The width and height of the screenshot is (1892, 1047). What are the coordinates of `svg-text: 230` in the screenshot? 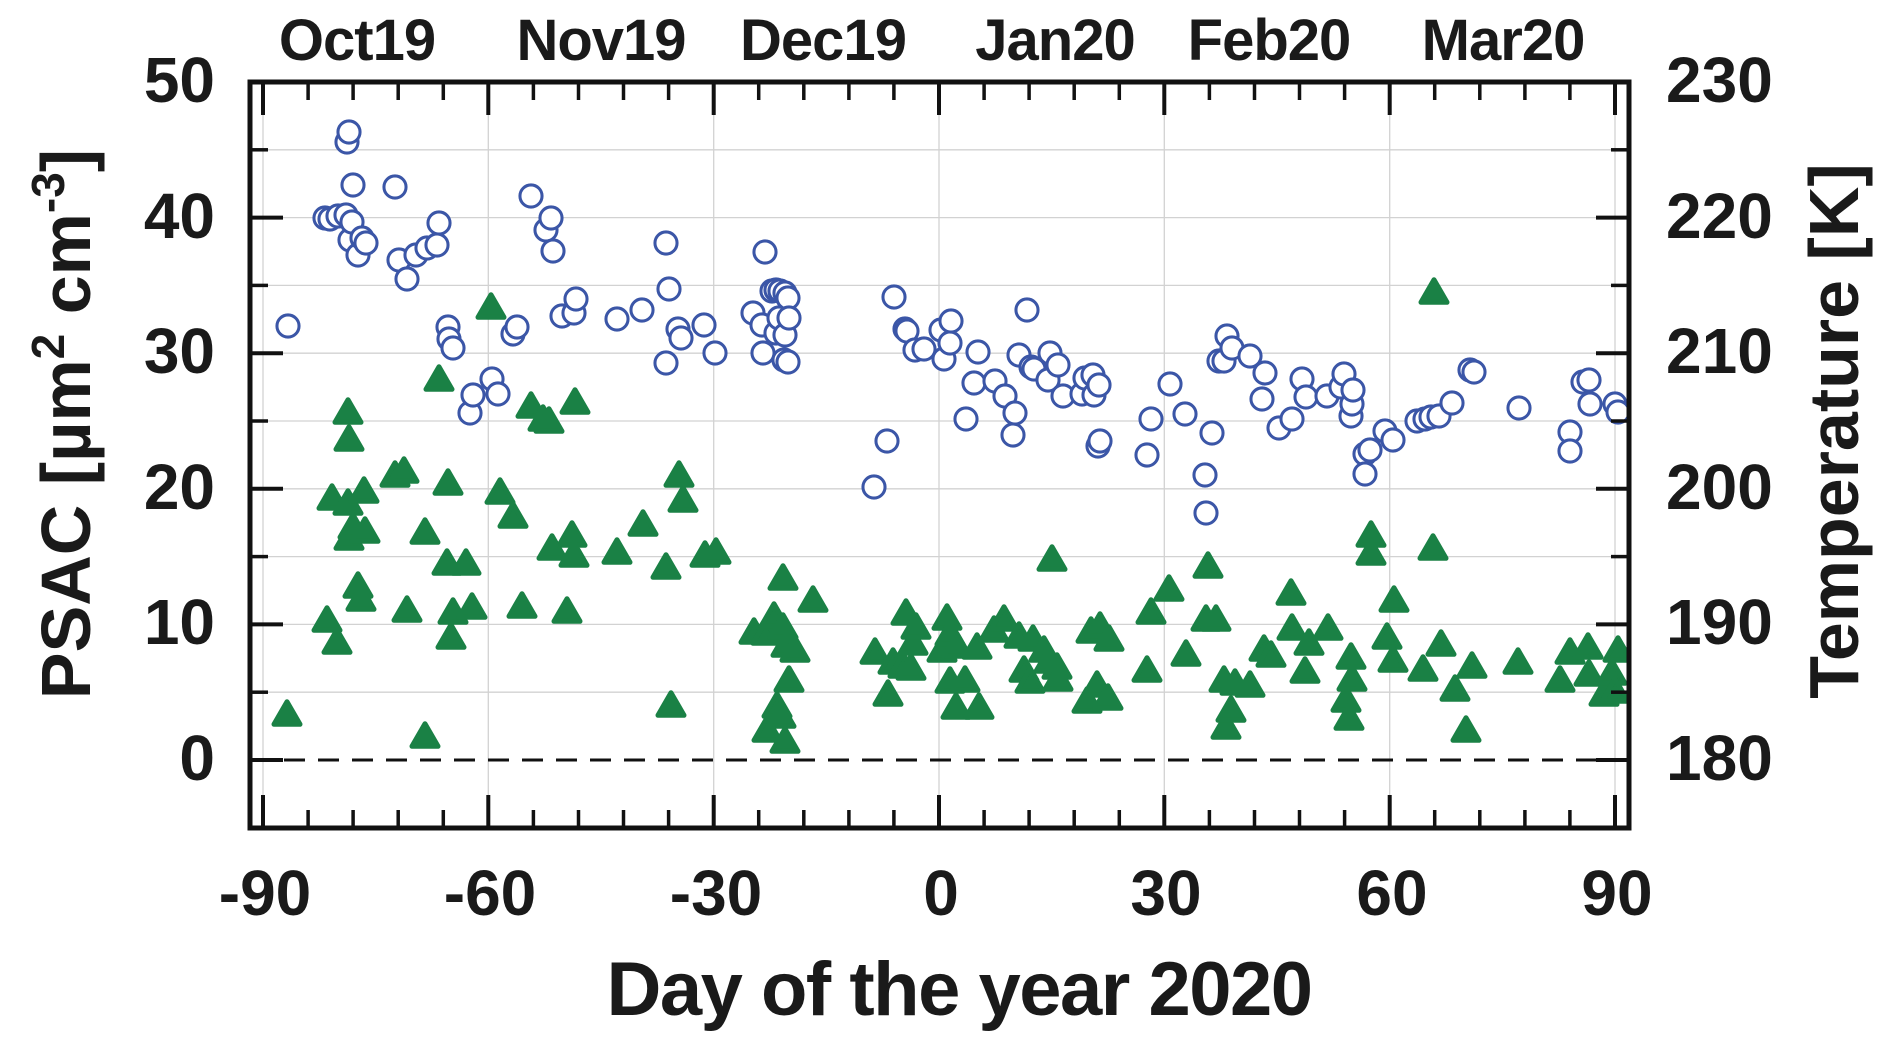 It's located at (1719, 80).